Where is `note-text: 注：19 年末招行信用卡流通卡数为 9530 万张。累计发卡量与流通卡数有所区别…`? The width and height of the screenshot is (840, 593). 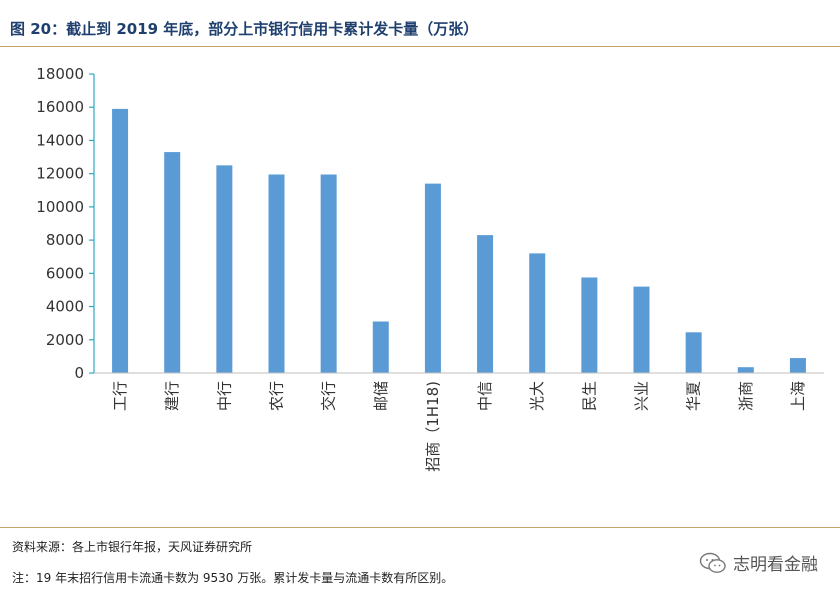
note-text: 注：19 年末招行信用卡流通卡数为 9530 万张。累计发卡量与流通卡数有所区别… is located at coordinates (233, 578).